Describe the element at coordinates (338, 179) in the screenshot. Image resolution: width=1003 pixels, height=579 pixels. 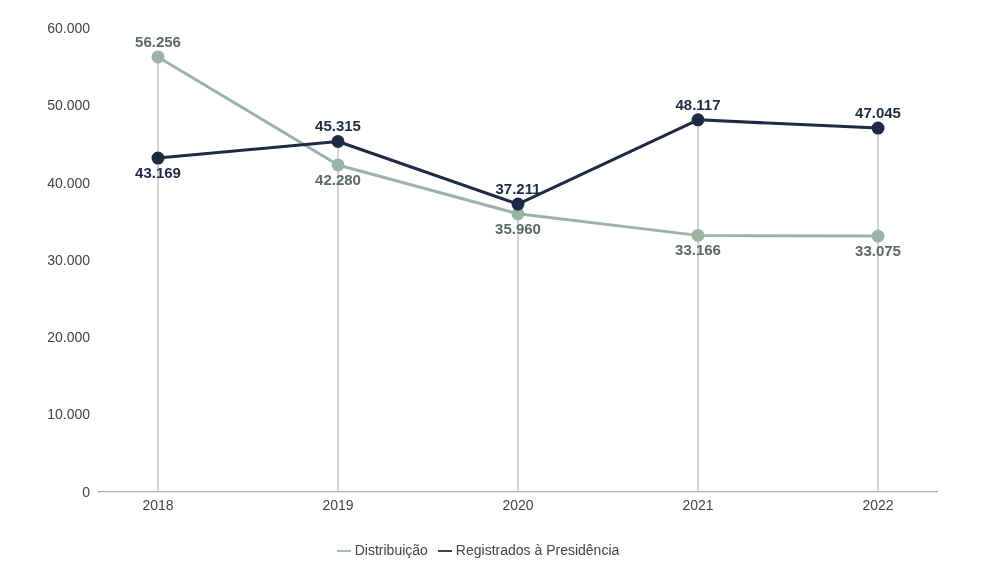
I see `data-label: 42.280` at that location.